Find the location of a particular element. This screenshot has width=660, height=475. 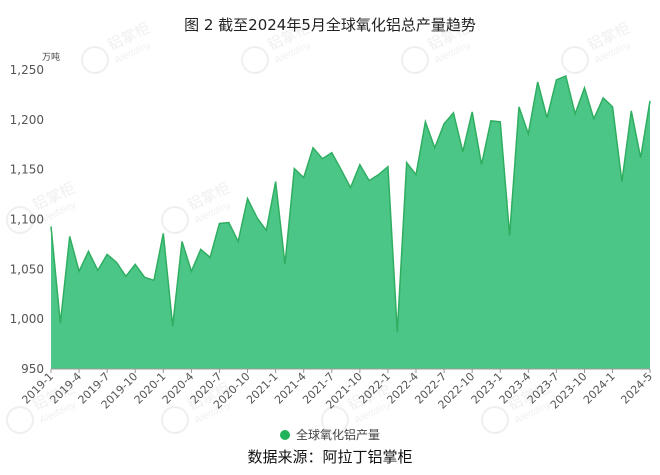

y-tick-label: 950 is located at coordinates (32, 369).